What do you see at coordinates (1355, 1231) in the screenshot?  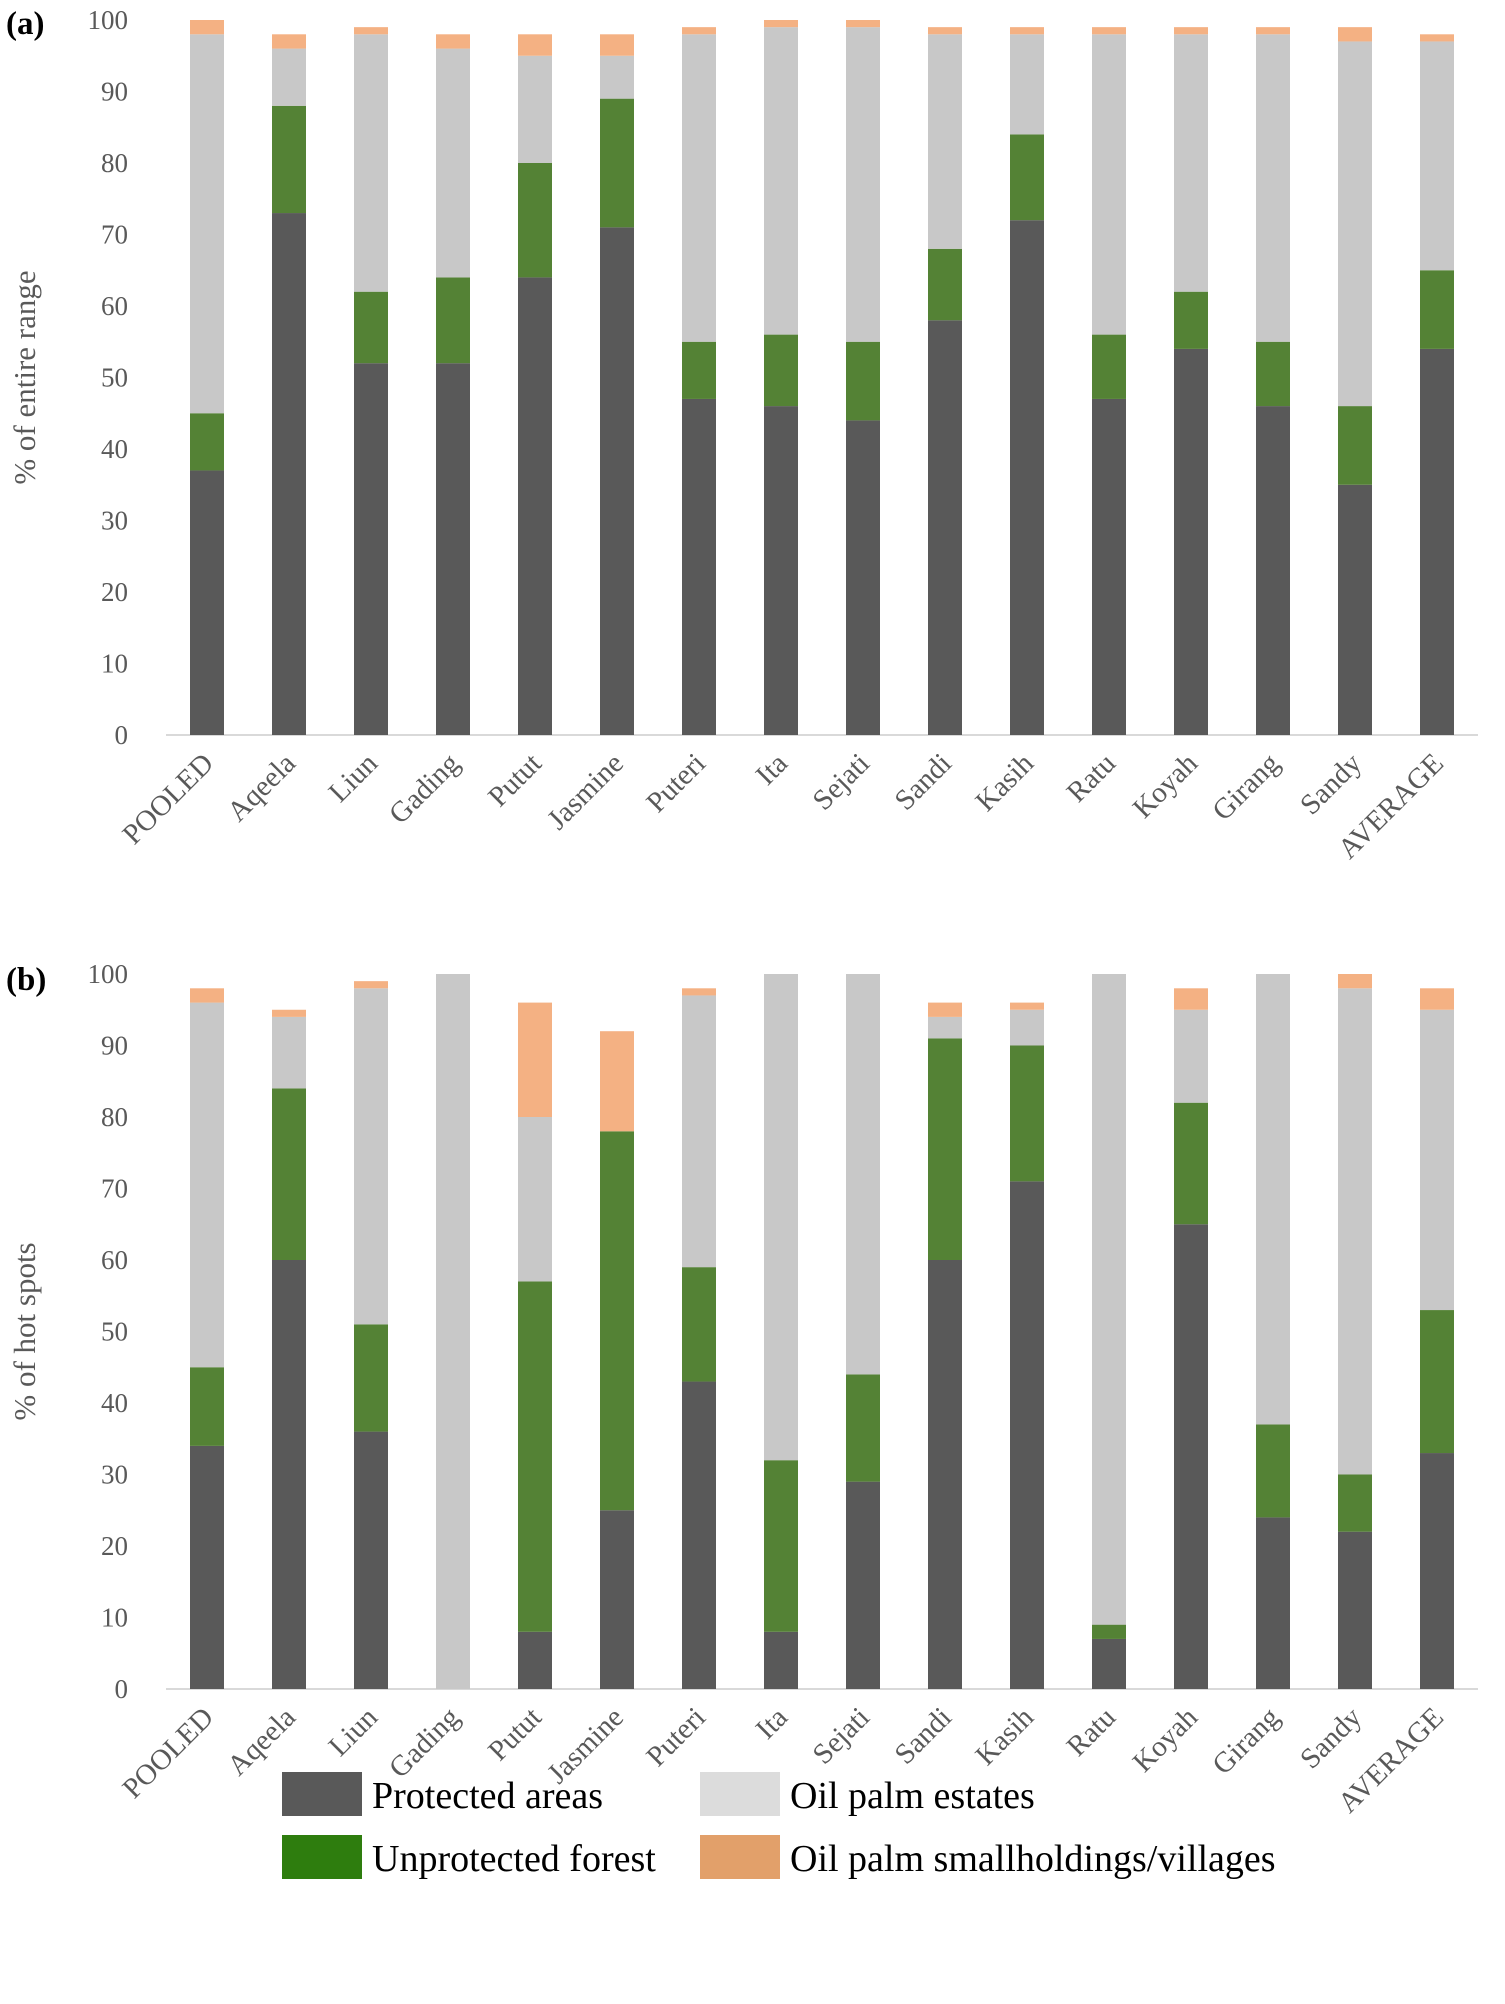 I see `bar-oil-palm-estates-sandy` at bounding box center [1355, 1231].